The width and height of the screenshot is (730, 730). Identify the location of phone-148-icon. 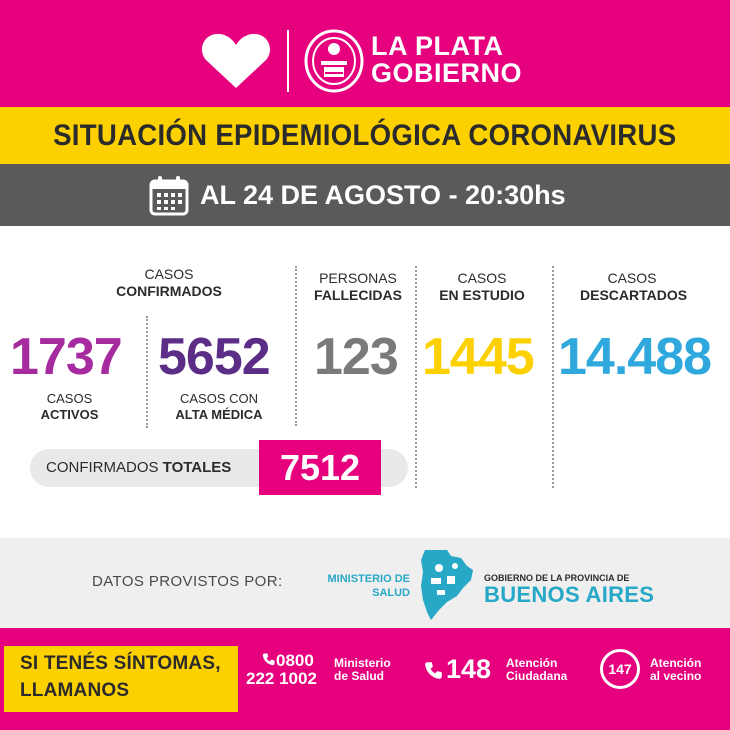
(433, 670).